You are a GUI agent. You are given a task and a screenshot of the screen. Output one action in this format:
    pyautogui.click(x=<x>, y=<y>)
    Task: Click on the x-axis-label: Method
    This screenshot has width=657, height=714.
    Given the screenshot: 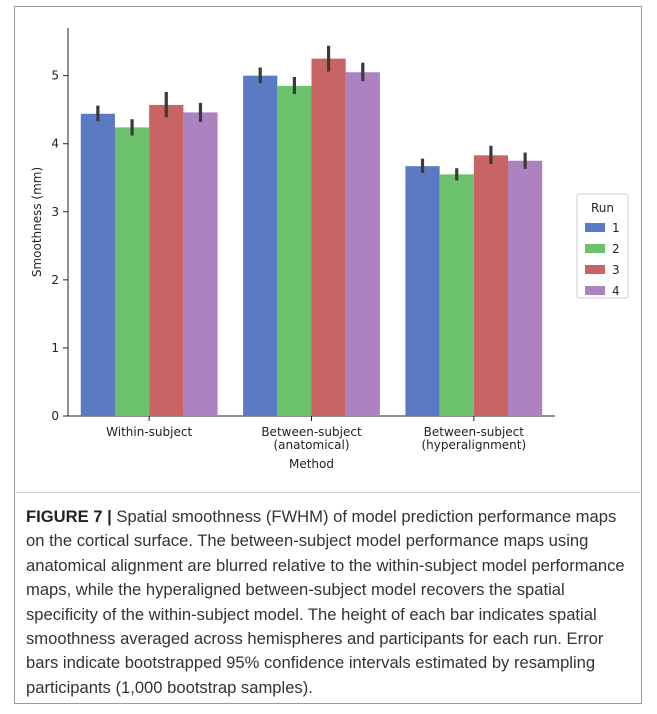 What is the action you would take?
    pyautogui.click(x=311, y=464)
    